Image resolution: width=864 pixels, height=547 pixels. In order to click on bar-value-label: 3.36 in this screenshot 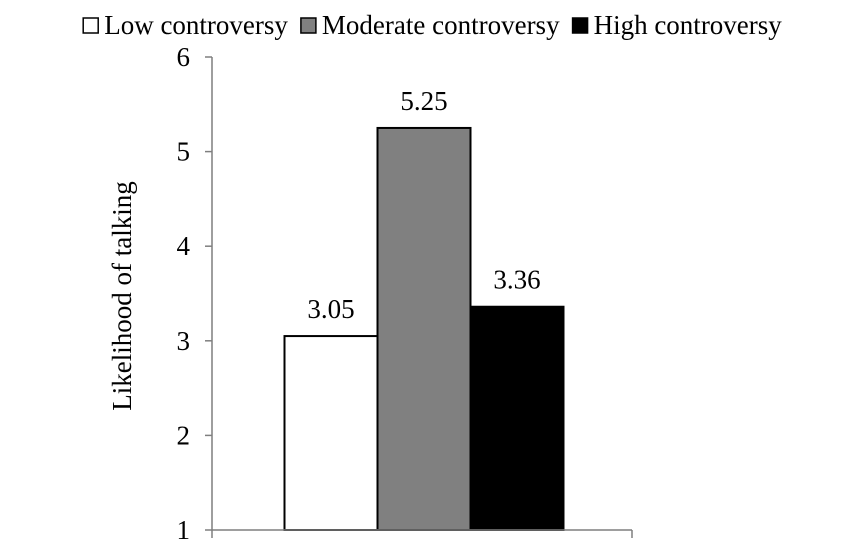, I will do `click(516, 280)`.